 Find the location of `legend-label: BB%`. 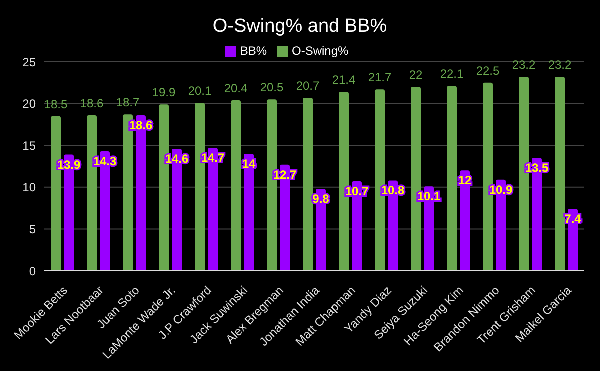

legend-label: BB% is located at coordinates (253, 51).